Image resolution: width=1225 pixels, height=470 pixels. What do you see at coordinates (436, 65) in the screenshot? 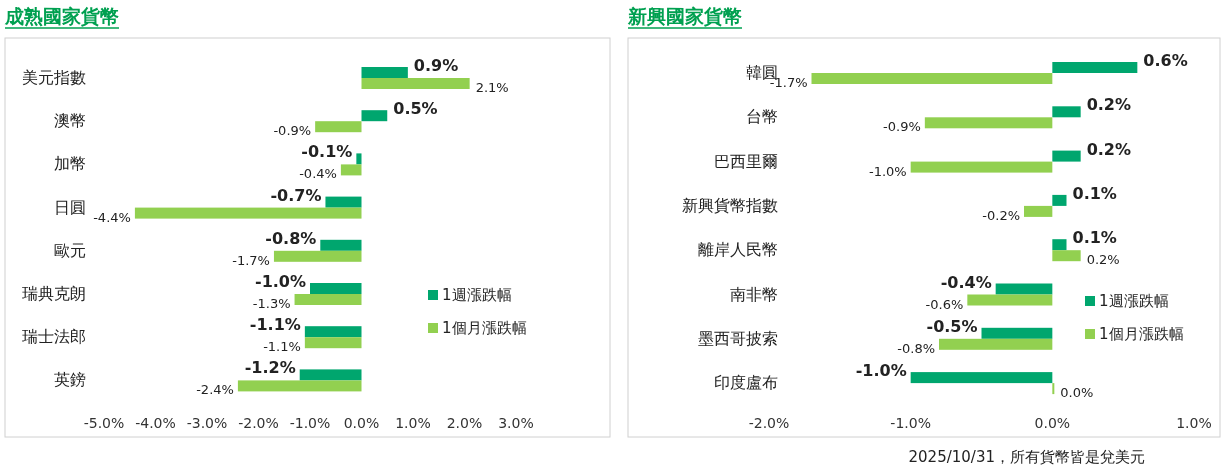
I see `data-label: 0.9%` at bounding box center [436, 65].